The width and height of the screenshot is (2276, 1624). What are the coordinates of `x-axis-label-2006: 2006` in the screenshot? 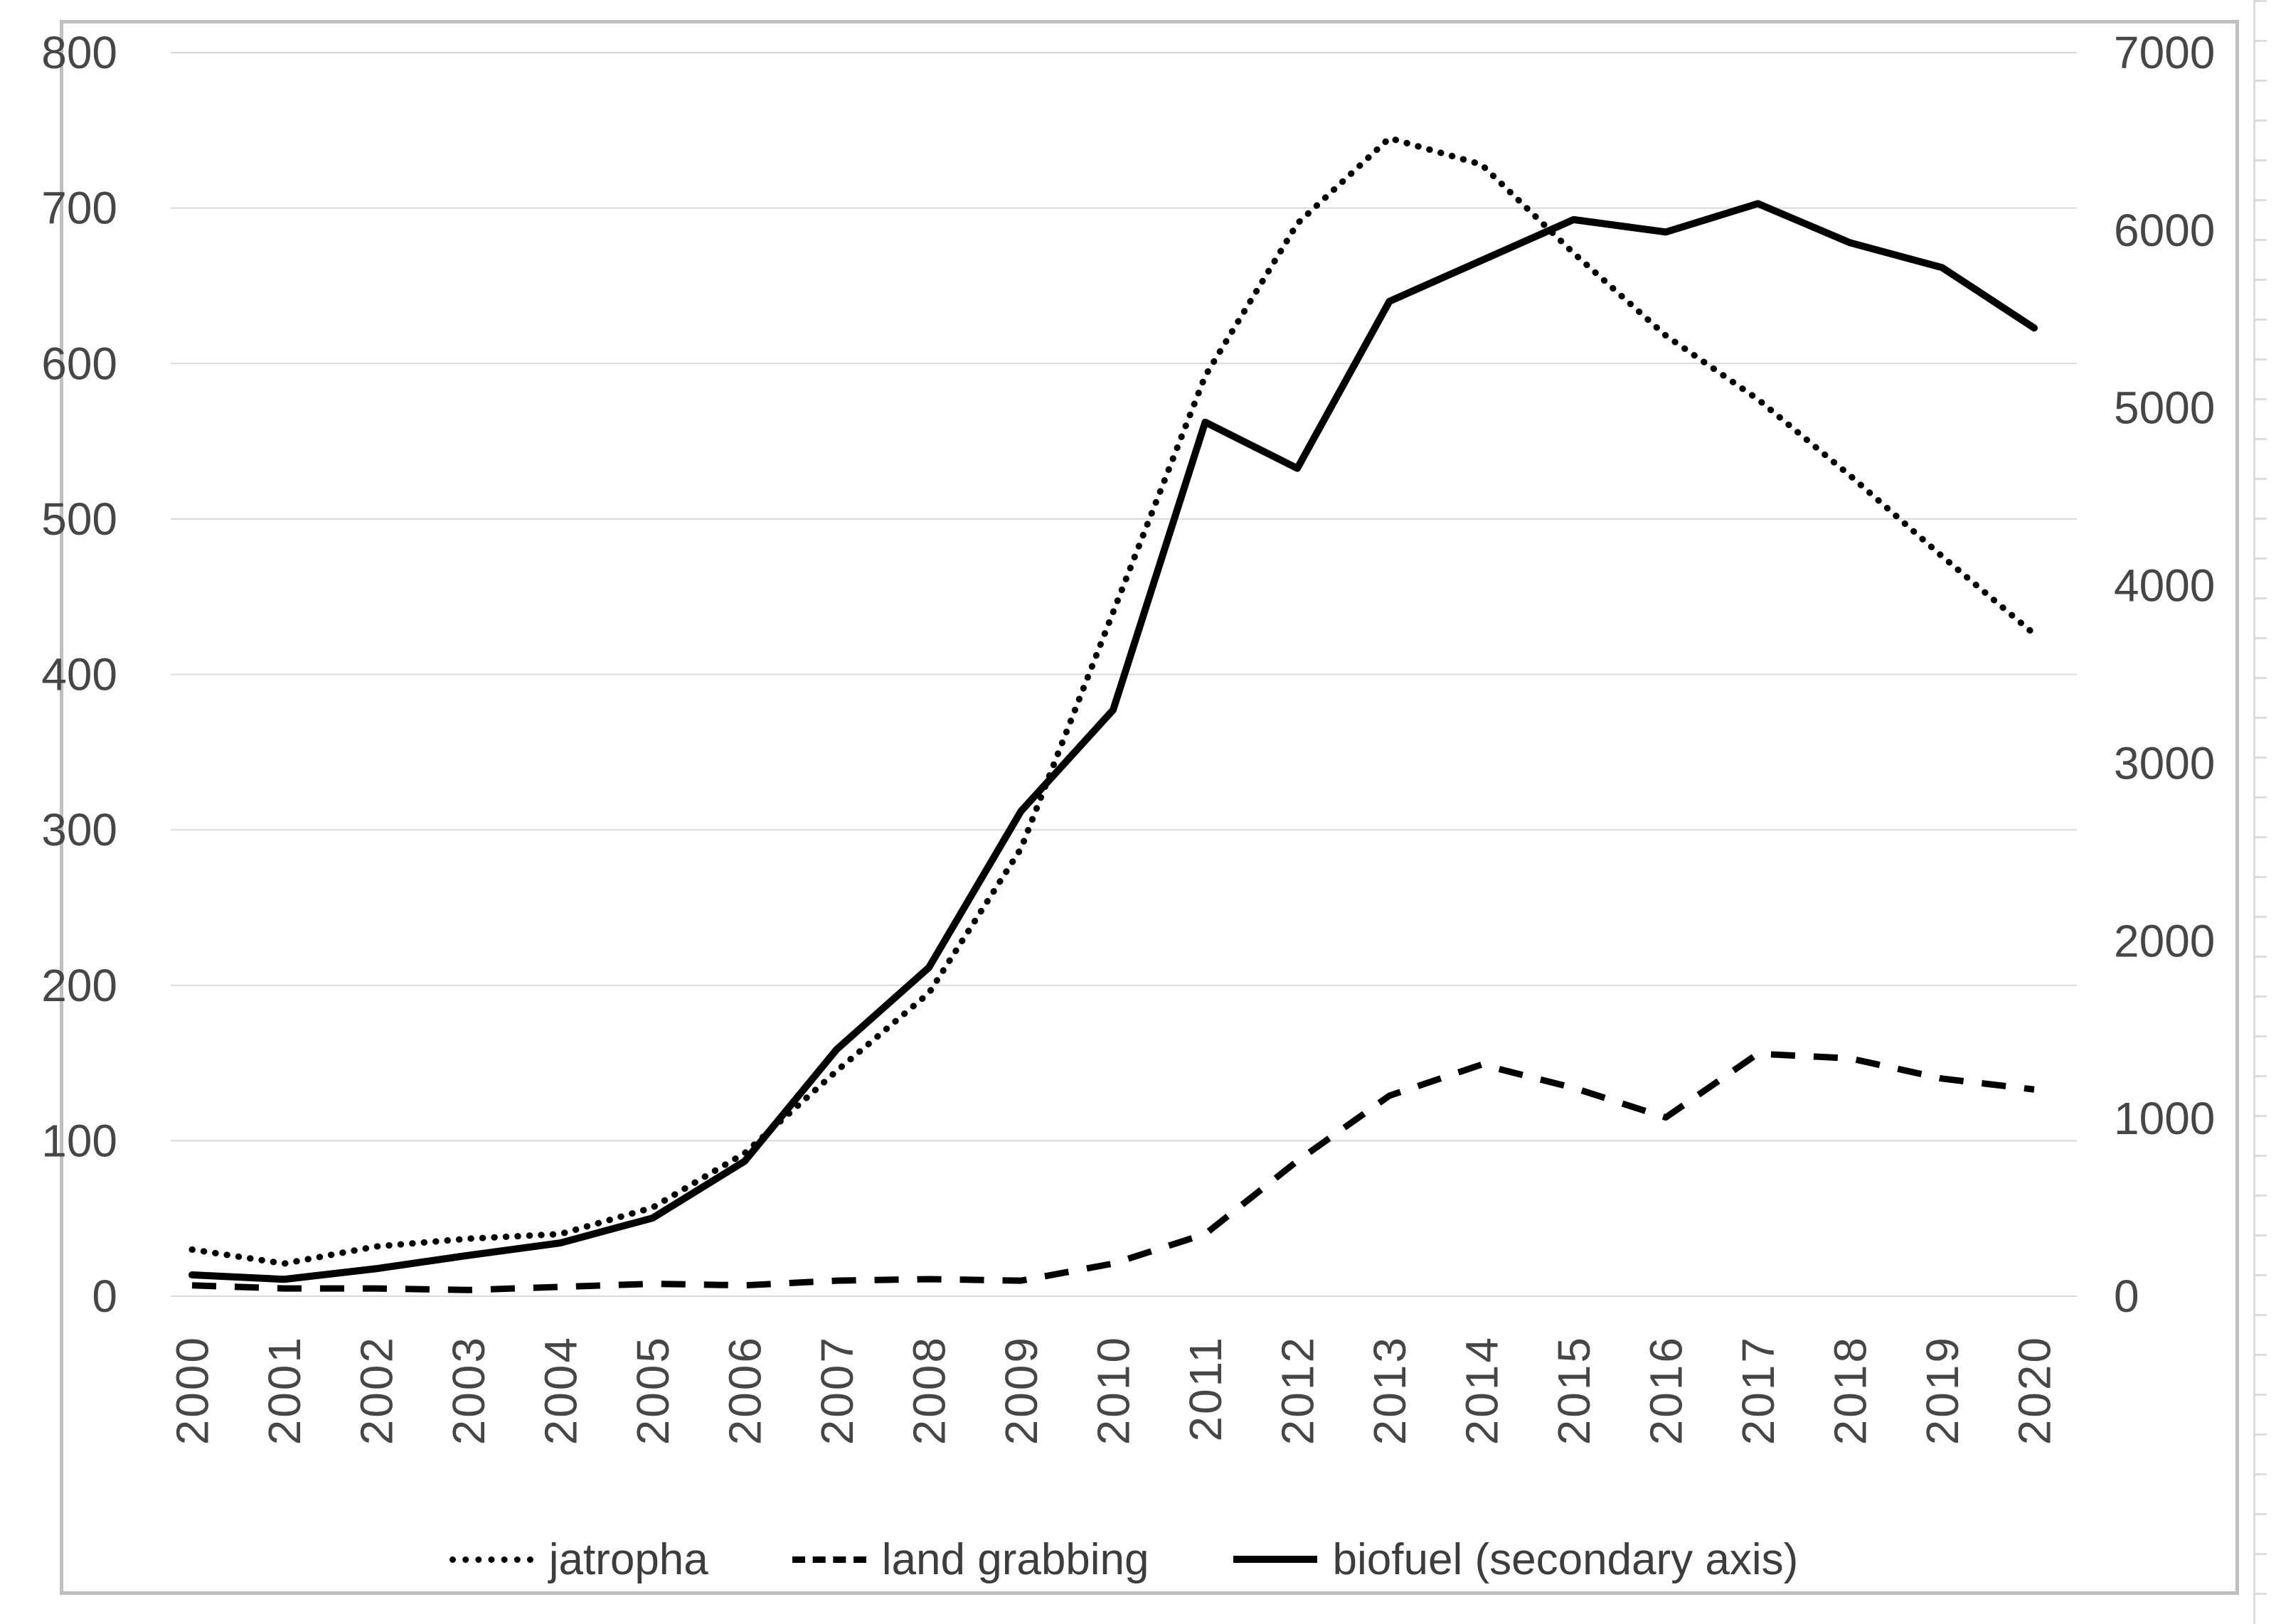 It's located at (745, 1390).